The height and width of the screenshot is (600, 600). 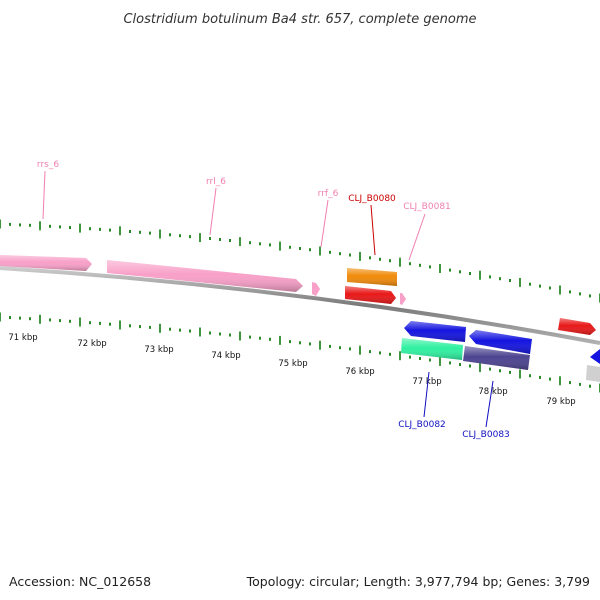 I want to click on gene-blue-left-shade, so click(x=435, y=331).